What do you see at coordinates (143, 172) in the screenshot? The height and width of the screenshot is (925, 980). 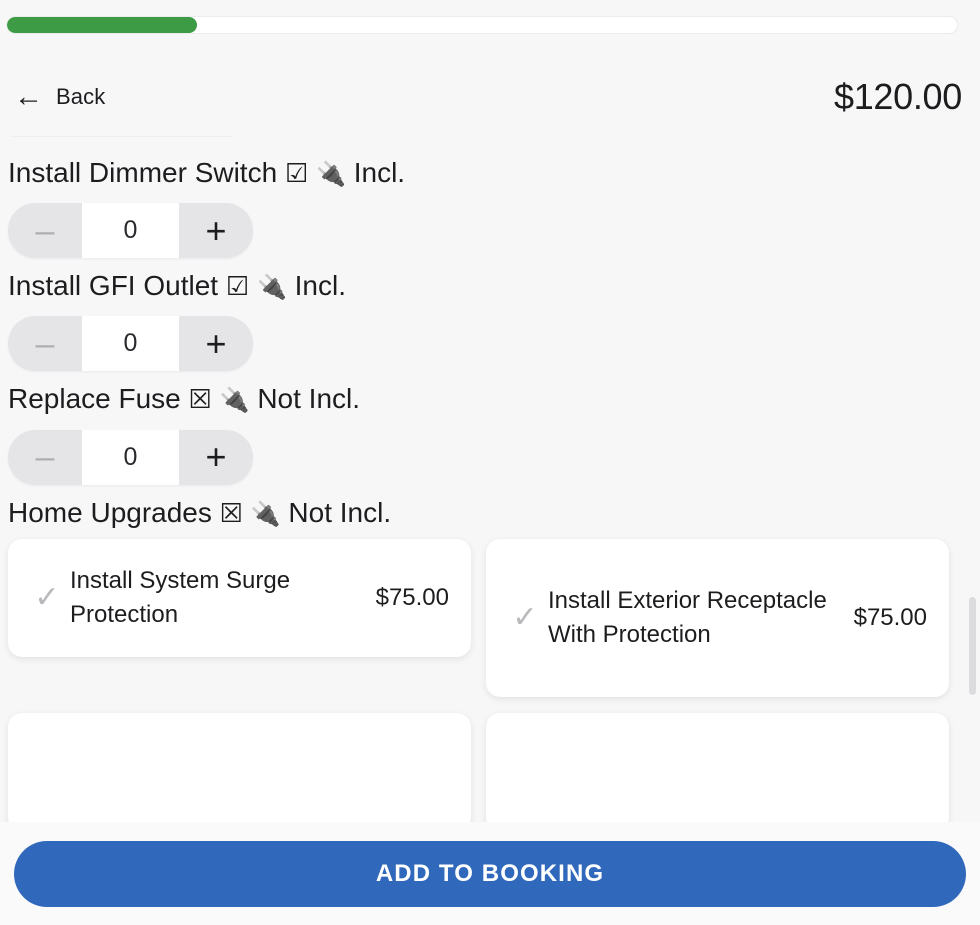 I see `option-label: Install Dimmer Switch` at bounding box center [143, 172].